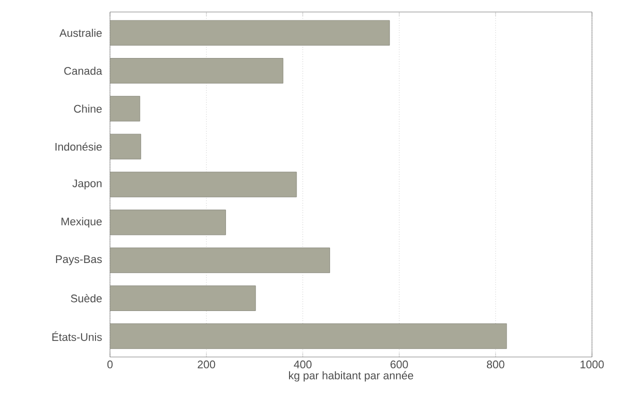  I want to click on x-tick-label: 200, so click(207, 364).